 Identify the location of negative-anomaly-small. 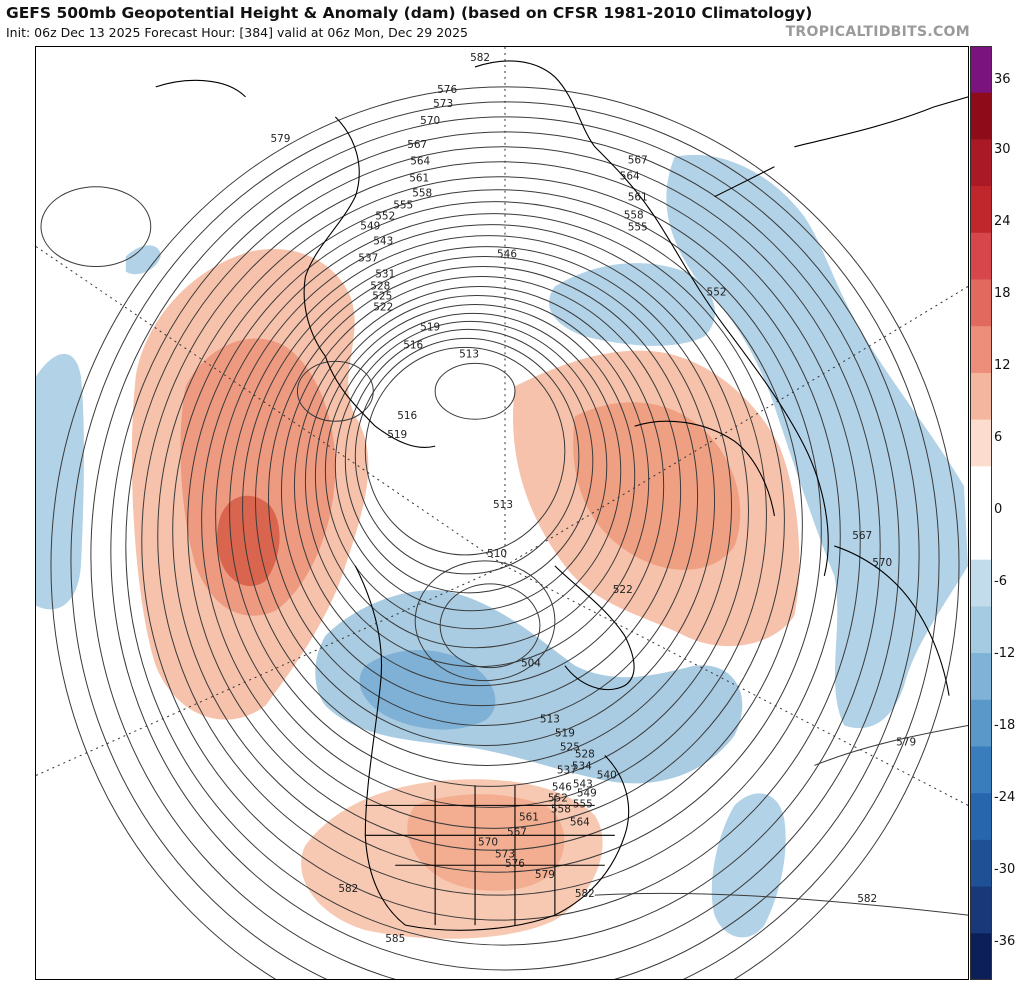
(143, 260).